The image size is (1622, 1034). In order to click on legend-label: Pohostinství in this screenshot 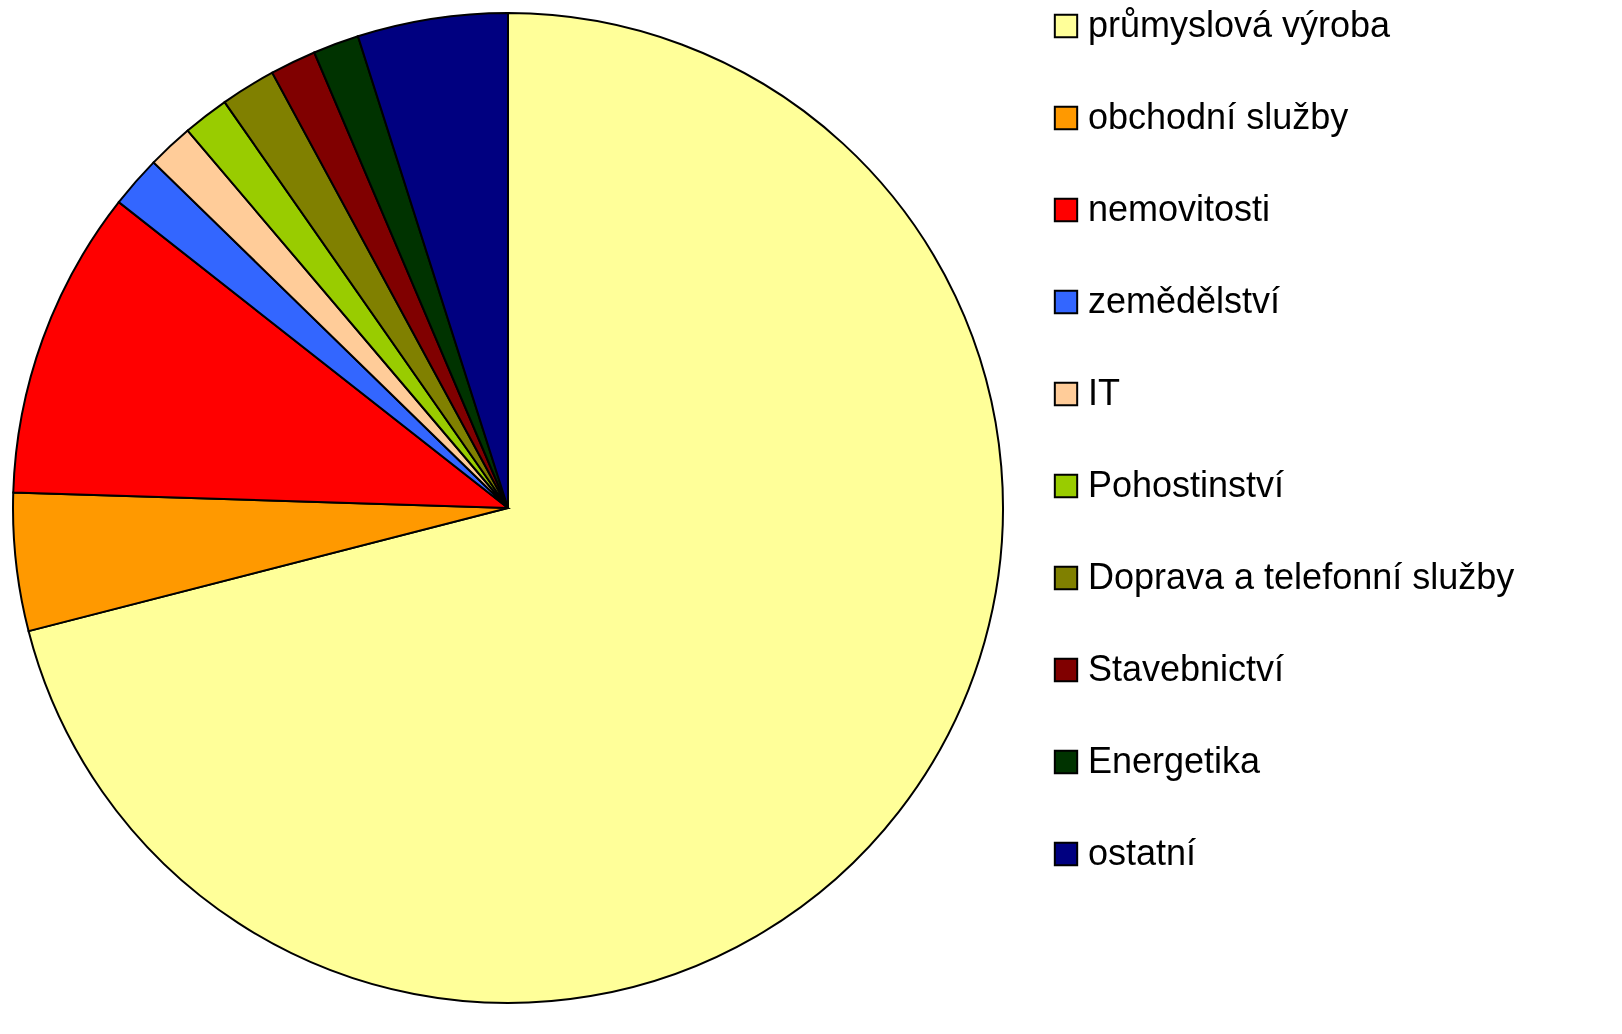, I will do `click(1186, 484)`.